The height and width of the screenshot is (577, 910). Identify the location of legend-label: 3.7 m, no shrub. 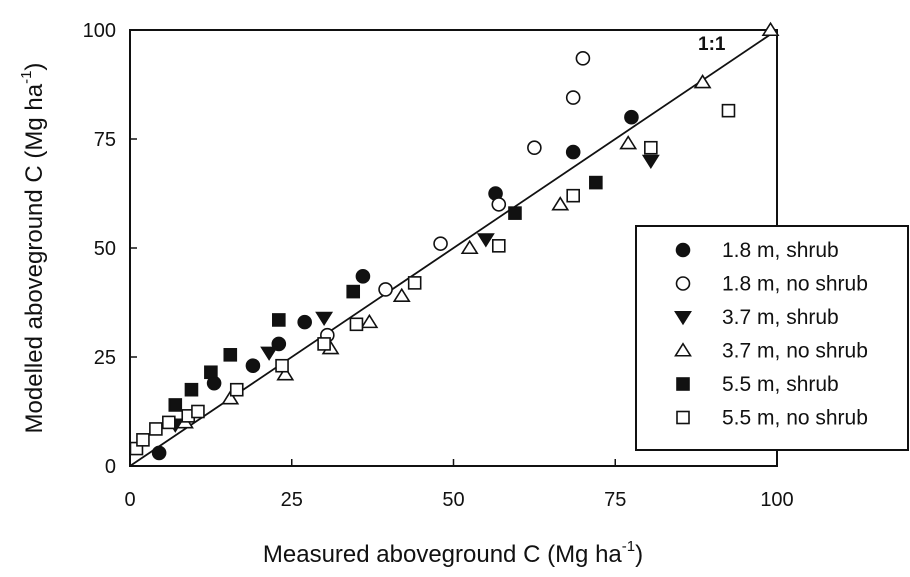
(795, 351).